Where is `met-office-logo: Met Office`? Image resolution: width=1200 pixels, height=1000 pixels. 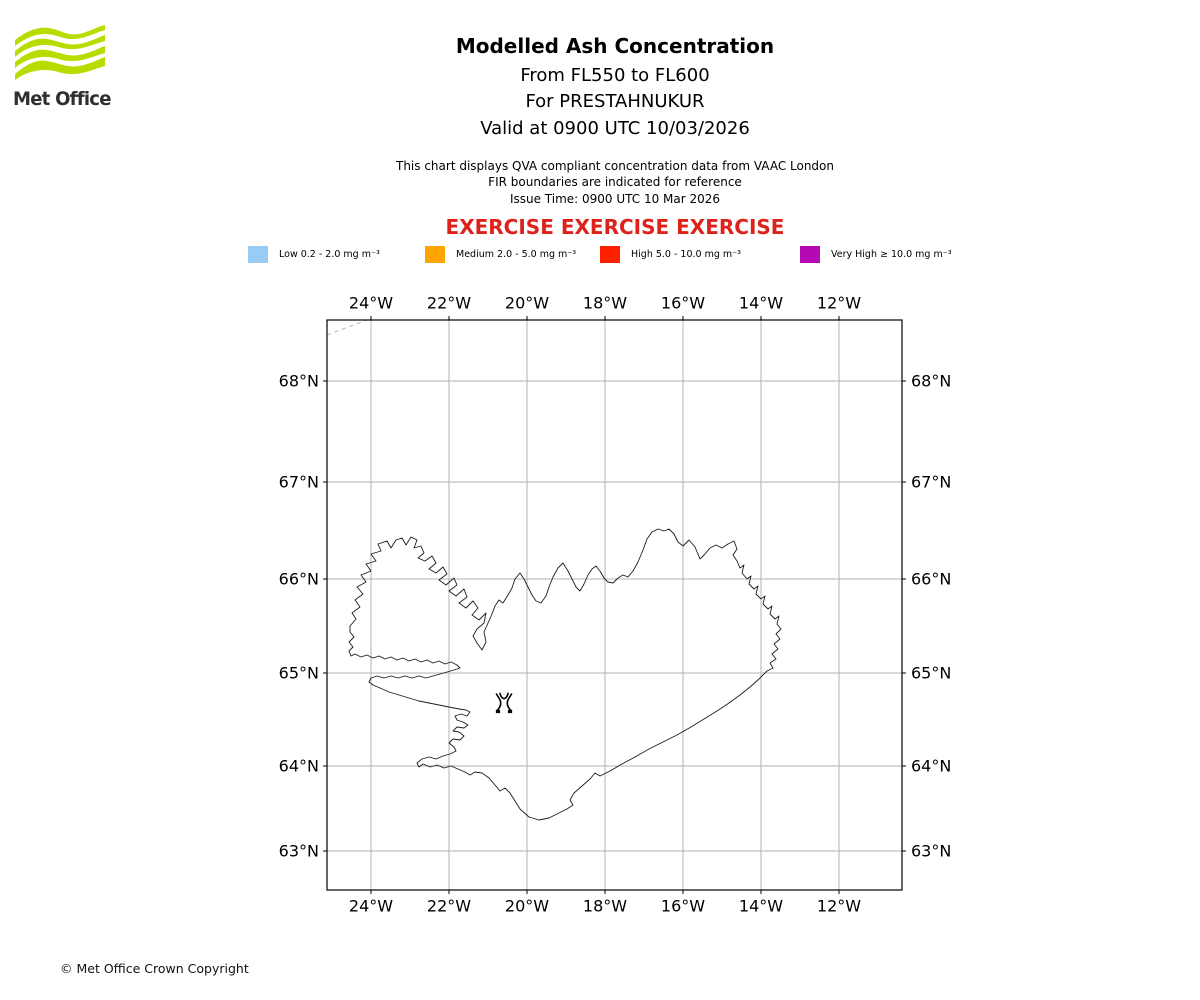 met-office-logo: Met Office is located at coordinates (73, 67).